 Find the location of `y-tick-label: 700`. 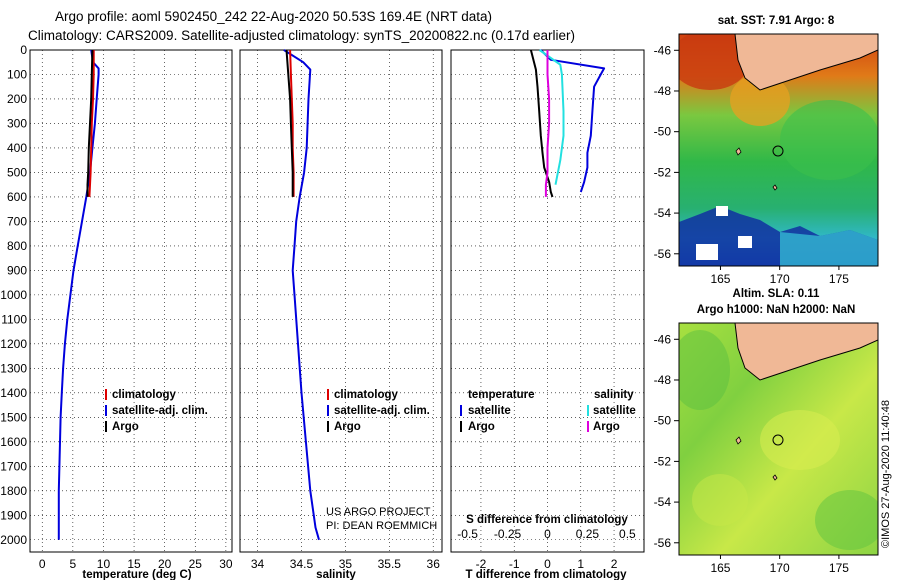

y-tick-label: 700 is located at coordinates (17, 221).